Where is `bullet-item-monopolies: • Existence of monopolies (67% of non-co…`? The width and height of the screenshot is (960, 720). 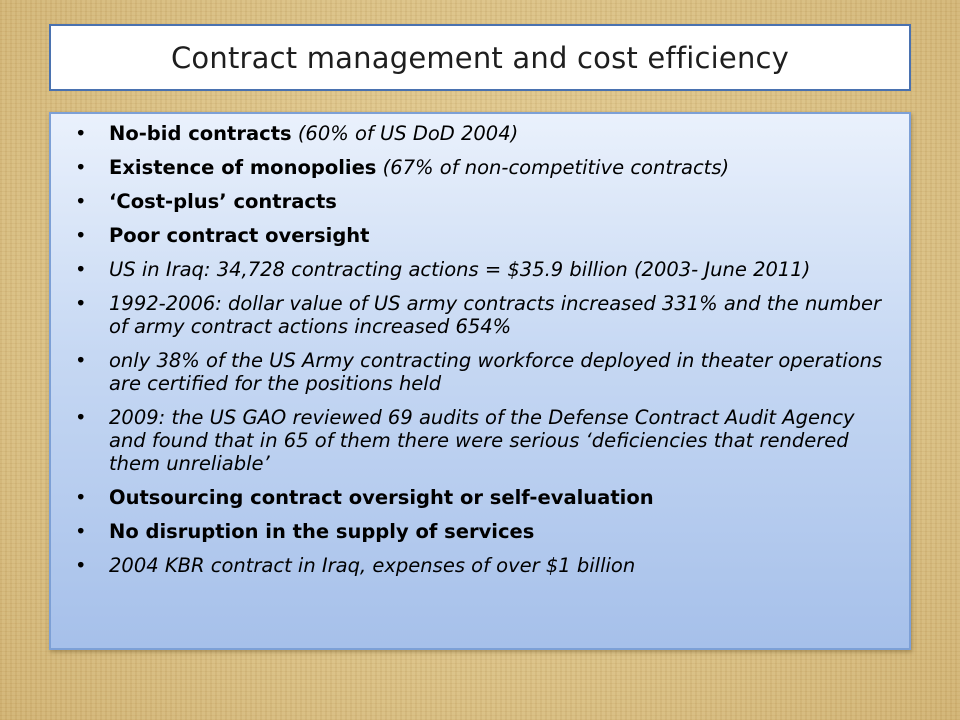
bullet-item-monopolies: • Existence of monopolies (67% of non-co… is located at coordinates (479, 167).